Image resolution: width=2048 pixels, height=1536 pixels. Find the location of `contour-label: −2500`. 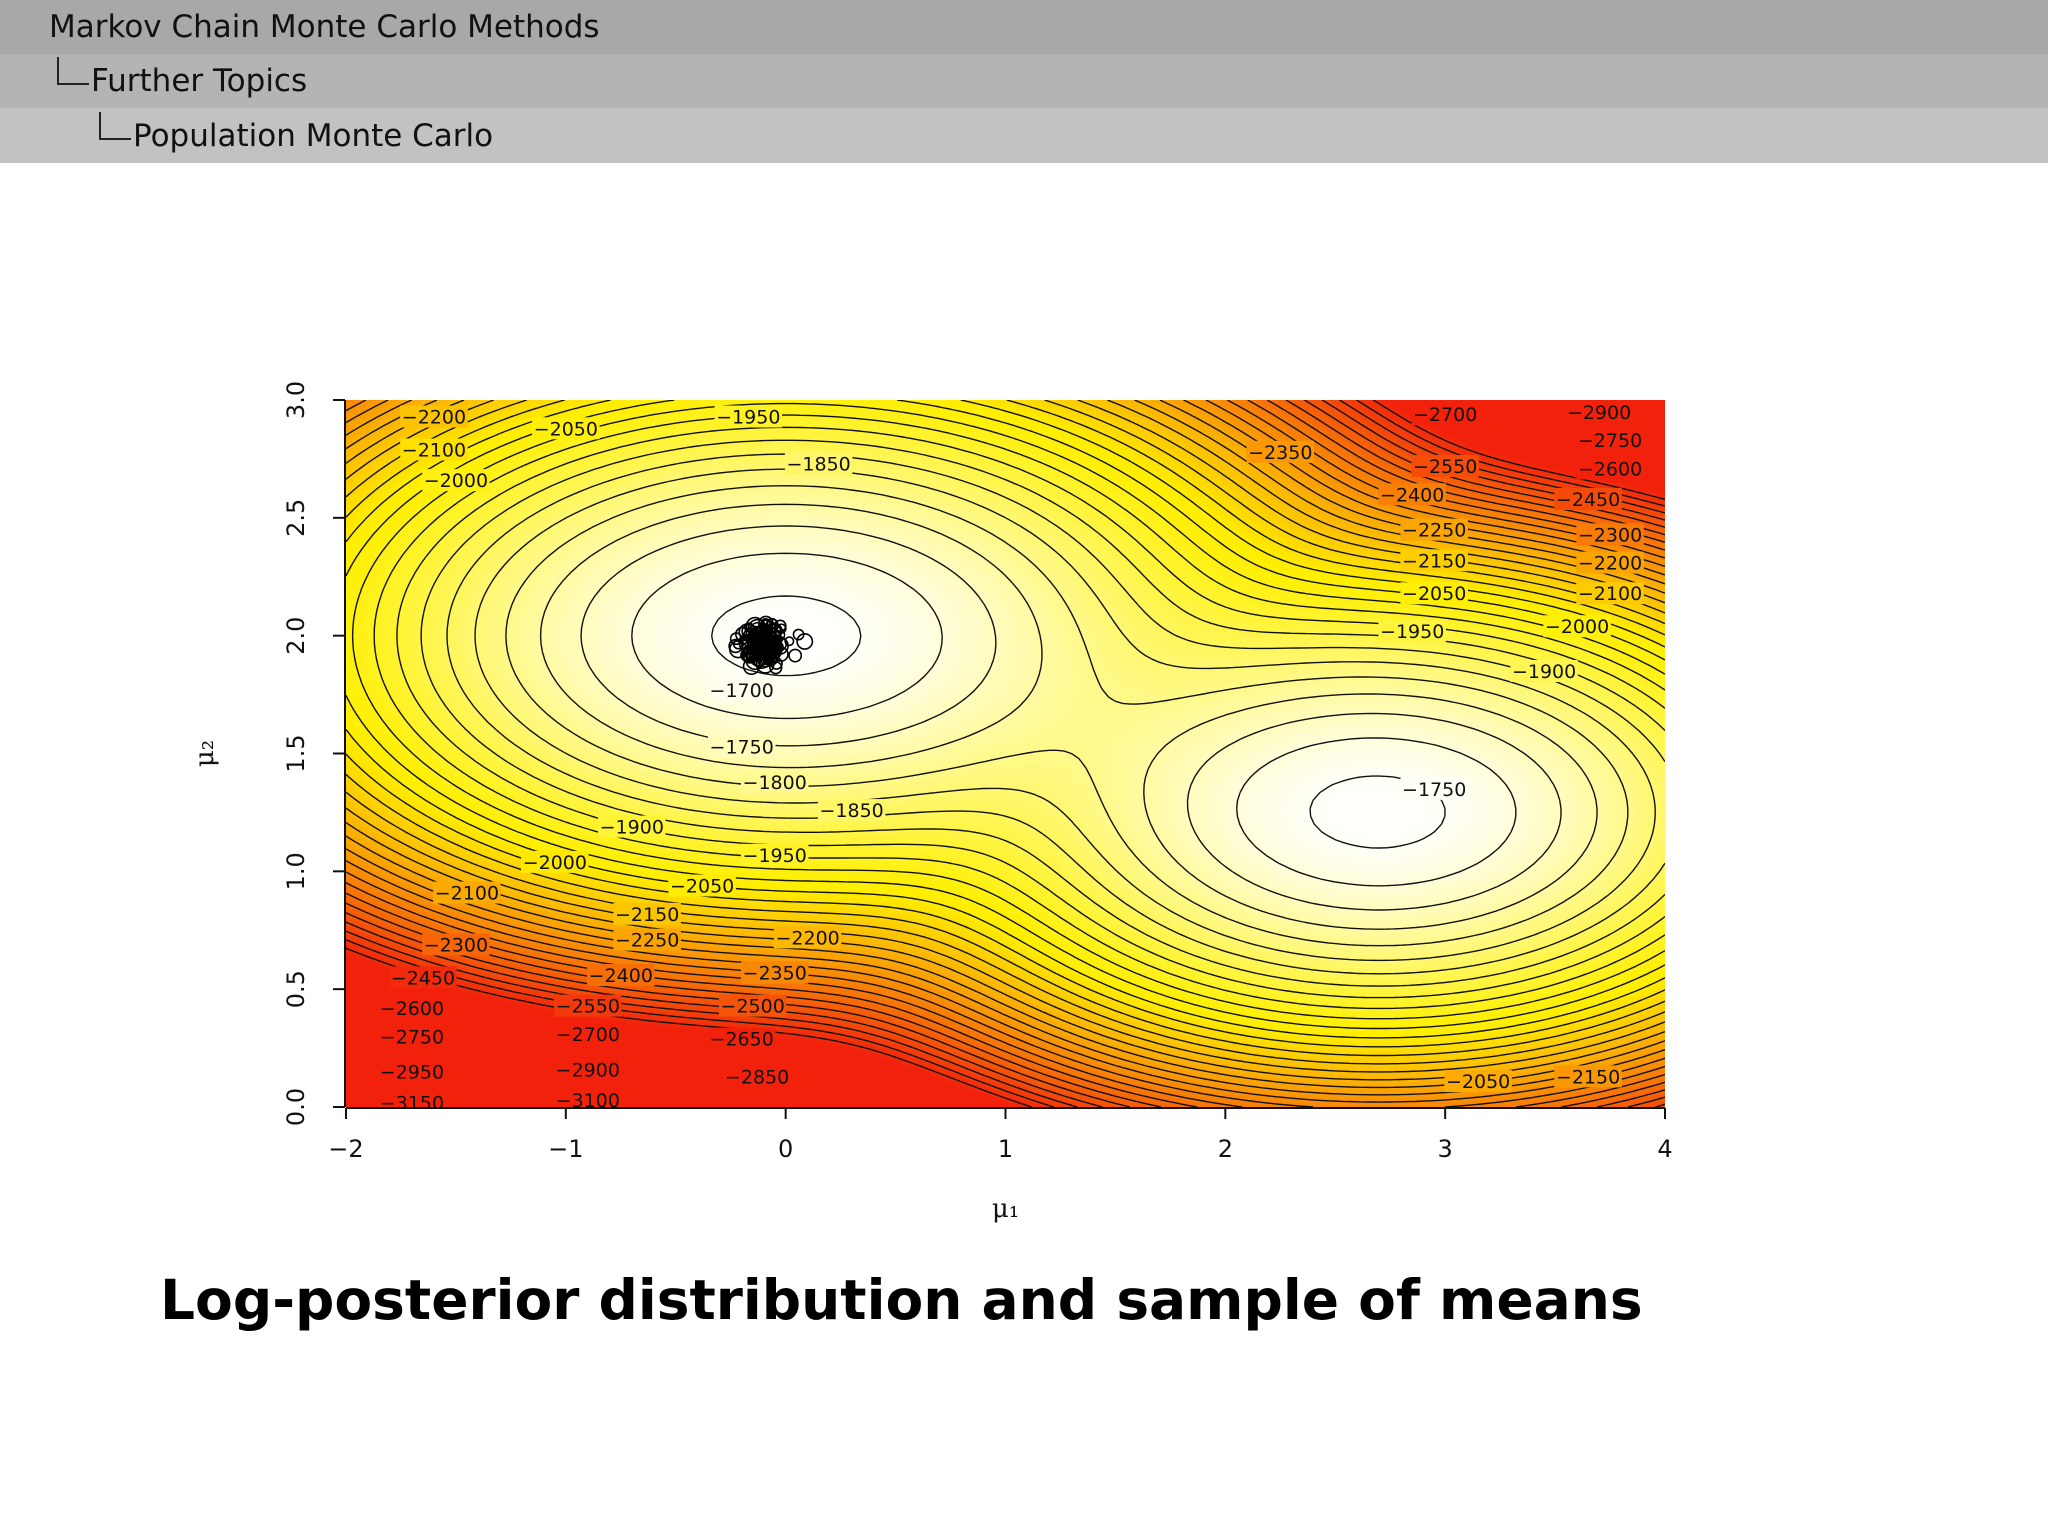

contour-label: −2500 is located at coordinates (753, 1007).